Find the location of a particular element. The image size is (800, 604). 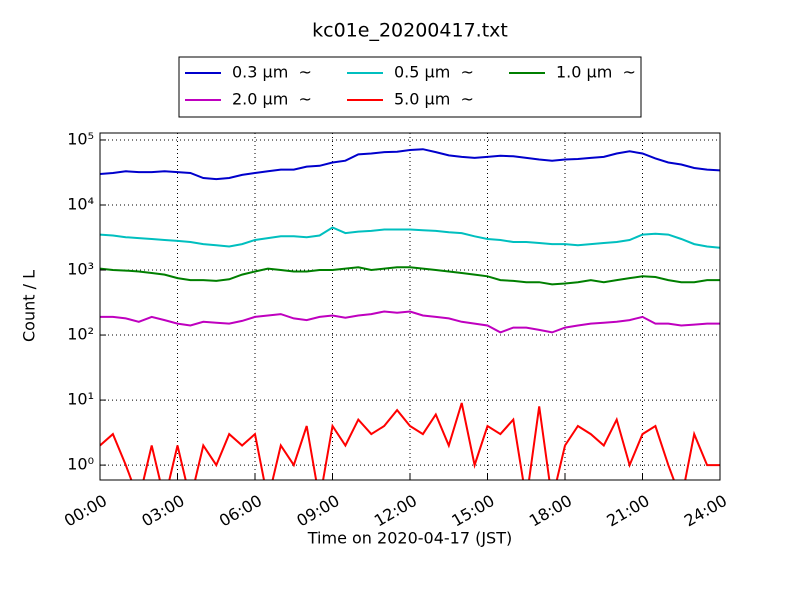

y-tick-label: 10¹ is located at coordinates (80, 399).